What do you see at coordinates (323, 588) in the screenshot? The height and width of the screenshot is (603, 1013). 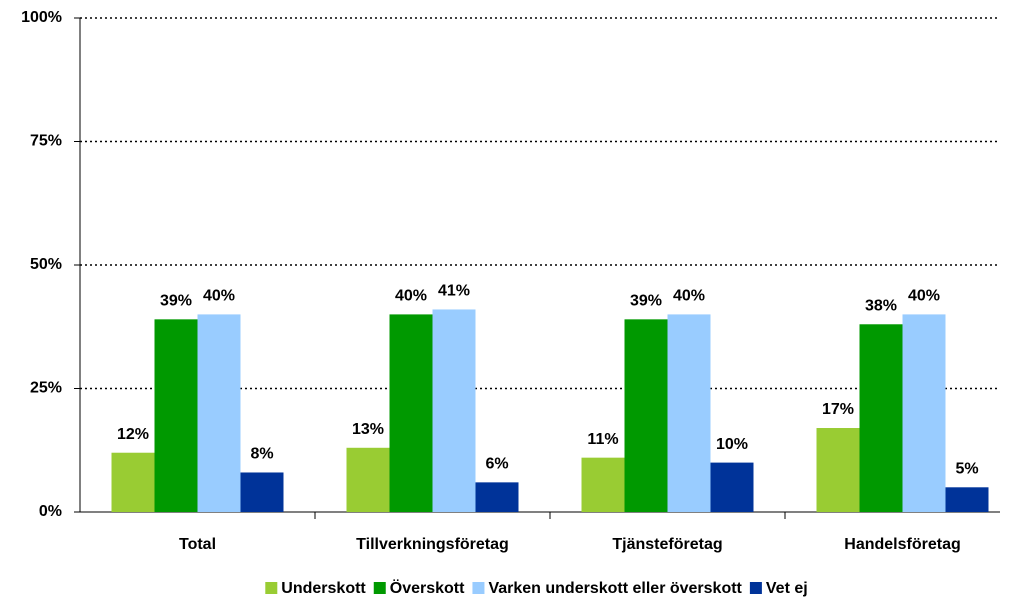 I see `legend-label: Underskott` at bounding box center [323, 588].